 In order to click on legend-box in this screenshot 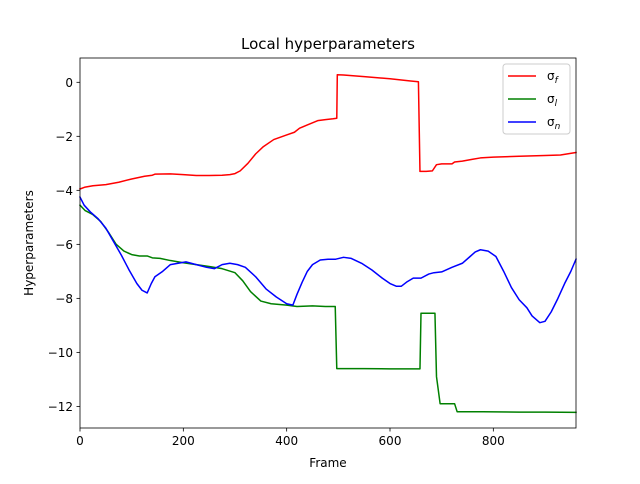, I will do `click(536, 99)`.